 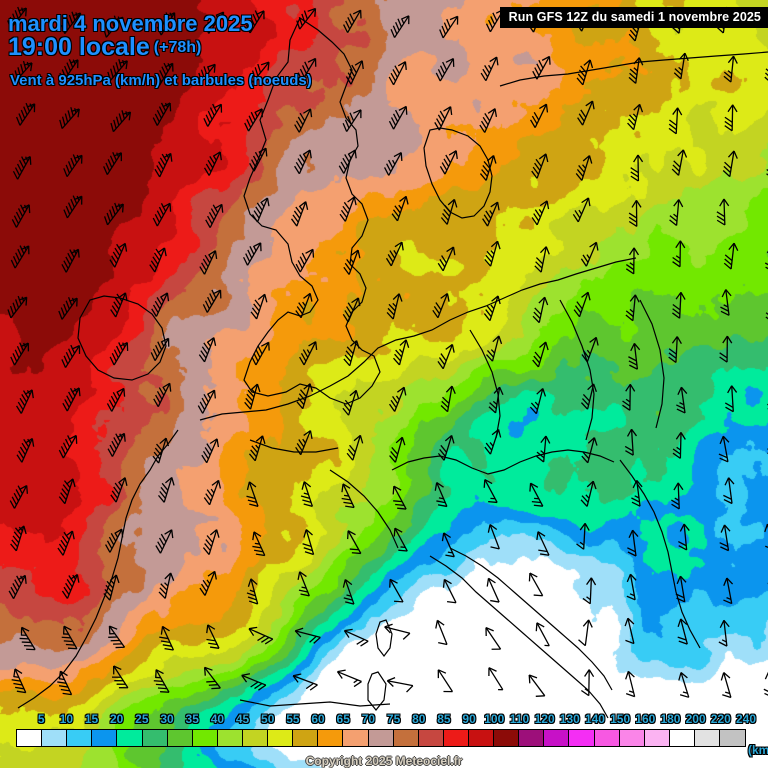 I want to click on model-run-banner: Run GFS 12Z du samedi 1 novembre 2025, so click(x=633, y=17).